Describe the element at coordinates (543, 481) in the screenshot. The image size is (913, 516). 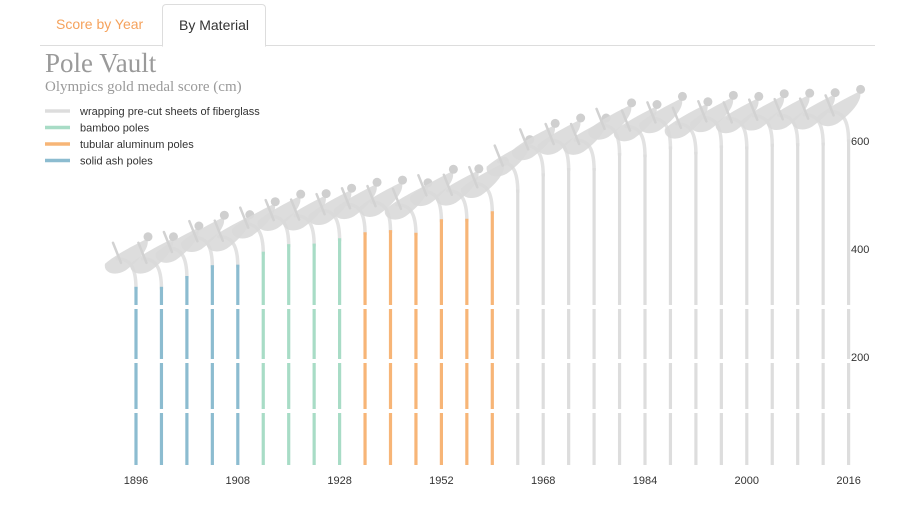
I see `x-tick-label: 1968` at that location.